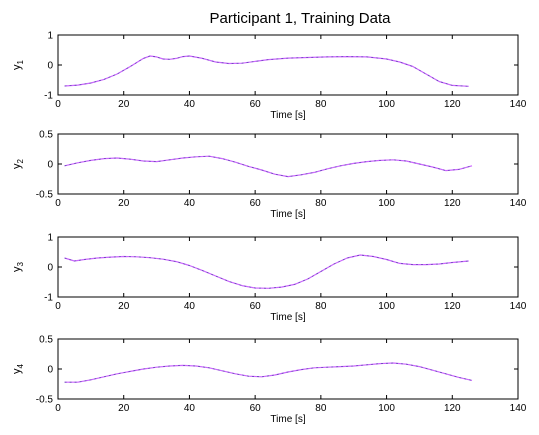  What do you see at coordinates (20, 160) in the screenshot?
I see `y-axis-label-subscript: 2` at bounding box center [20, 160].